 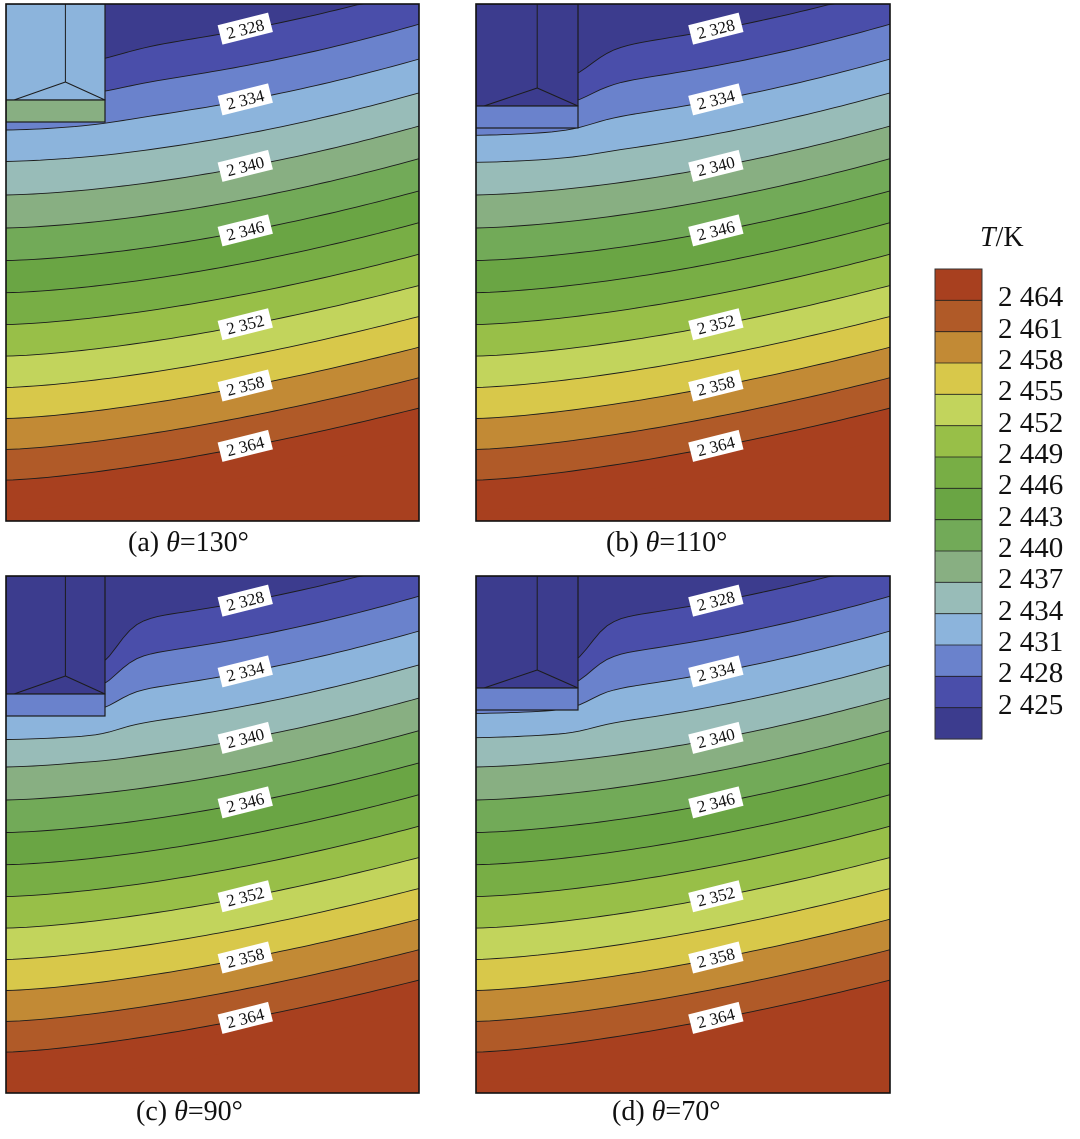 What do you see at coordinates (1031, 454) in the screenshot?
I see `legend-tick: 2 449` at bounding box center [1031, 454].